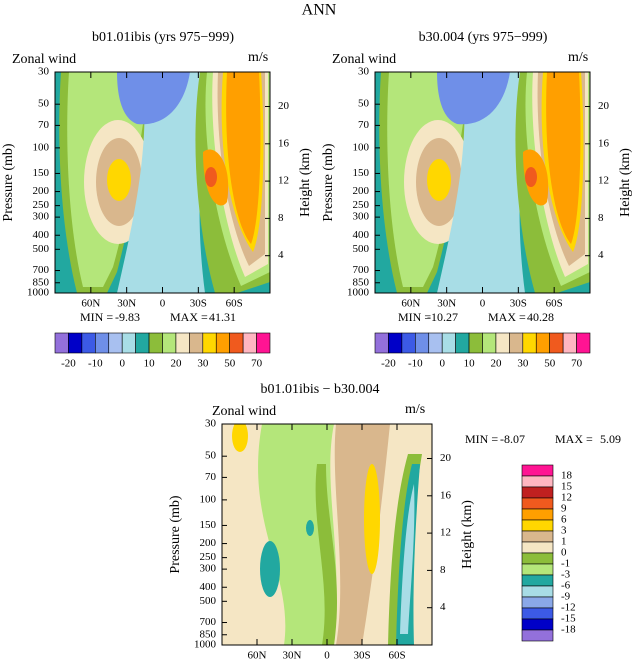 This screenshot has width=638, height=664. What do you see at coordinates (603, 181) in the screenshot?
I see `y2-tick-label: 12` at bounding box center [603, 181].